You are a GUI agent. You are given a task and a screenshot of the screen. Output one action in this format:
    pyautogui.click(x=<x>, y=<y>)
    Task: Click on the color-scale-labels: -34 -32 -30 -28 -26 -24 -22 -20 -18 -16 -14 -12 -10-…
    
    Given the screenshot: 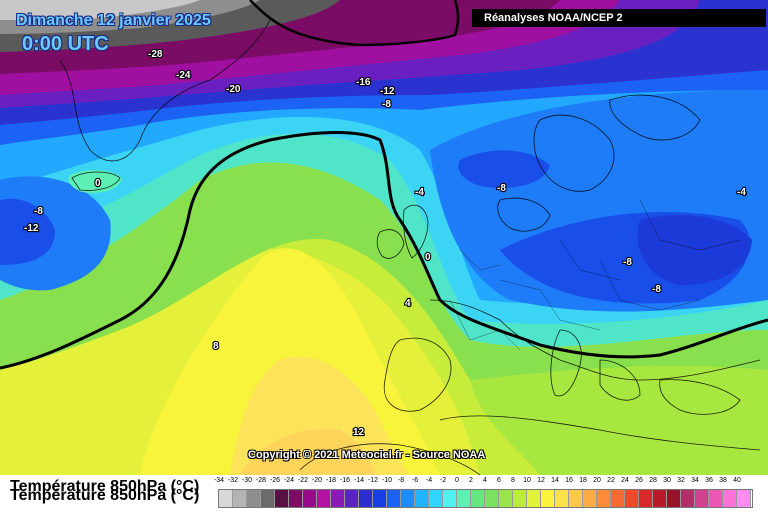 What is the action you would take?
    pyautogui.click(x=482, y=482)
    